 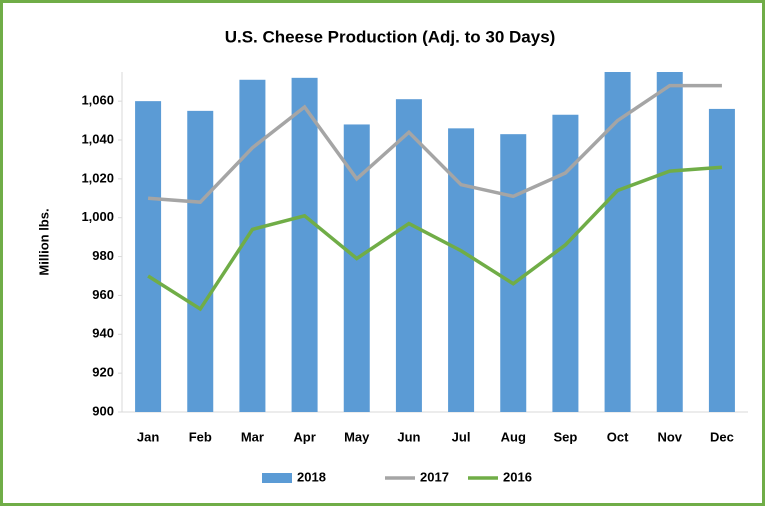 I want to click on y-tick-label: 960, so click(x=103, y=294).